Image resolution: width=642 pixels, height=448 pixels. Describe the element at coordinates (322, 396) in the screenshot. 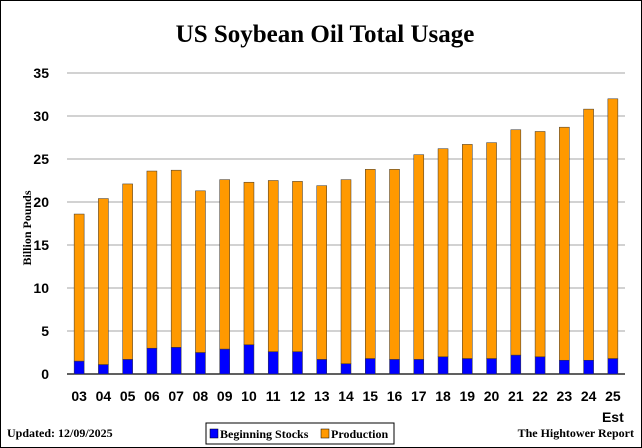

I see `x-tick-label: 13` at that location.